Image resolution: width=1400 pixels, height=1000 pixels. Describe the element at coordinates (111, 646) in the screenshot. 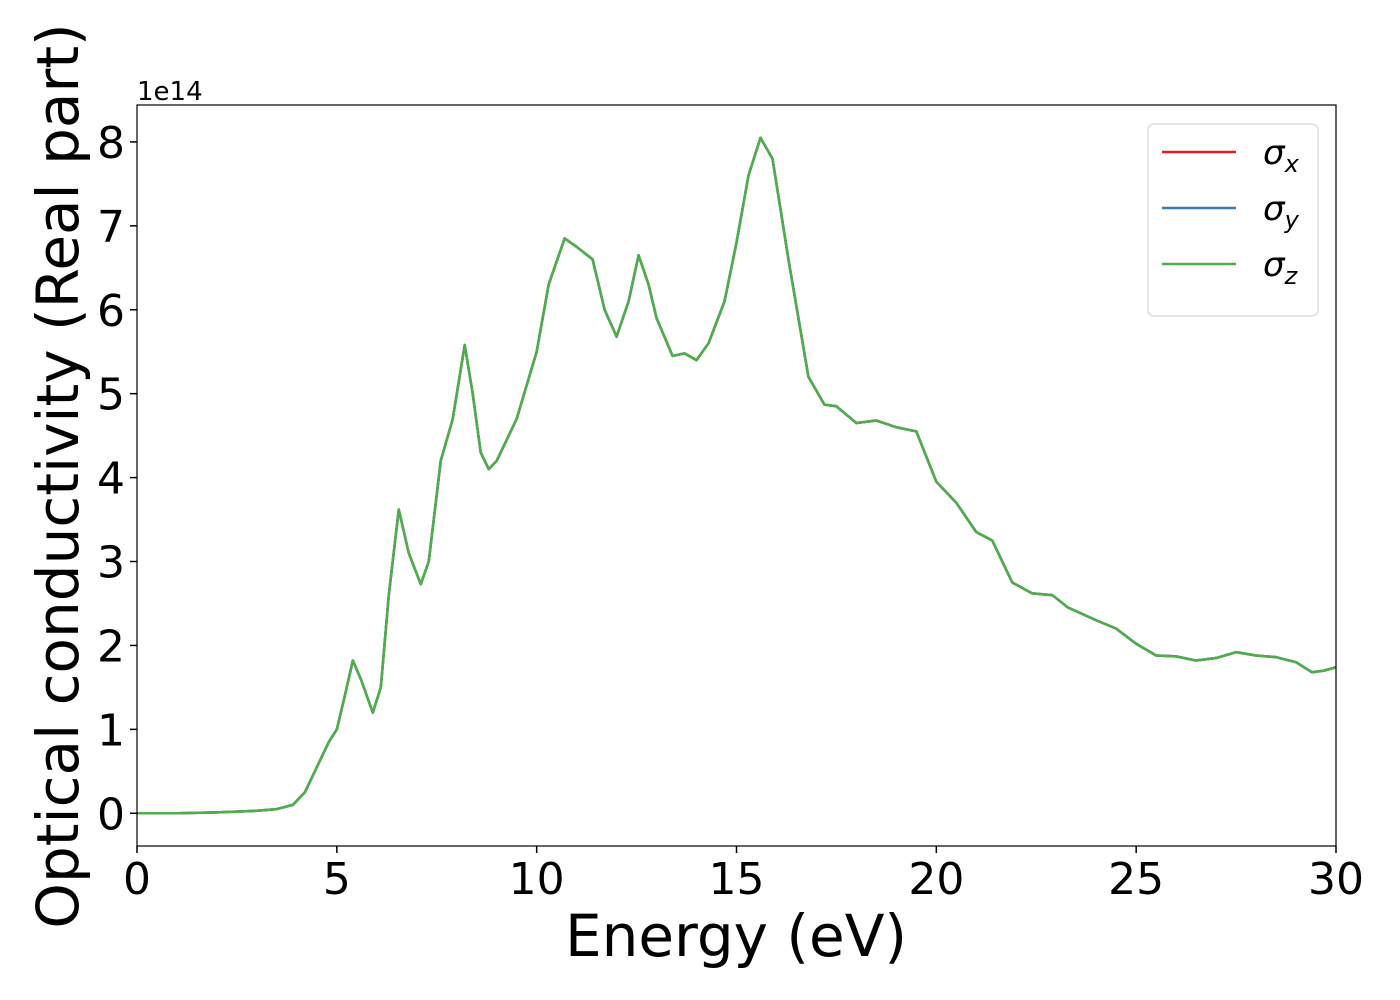

I see `y-tick-label: 2` at that location.